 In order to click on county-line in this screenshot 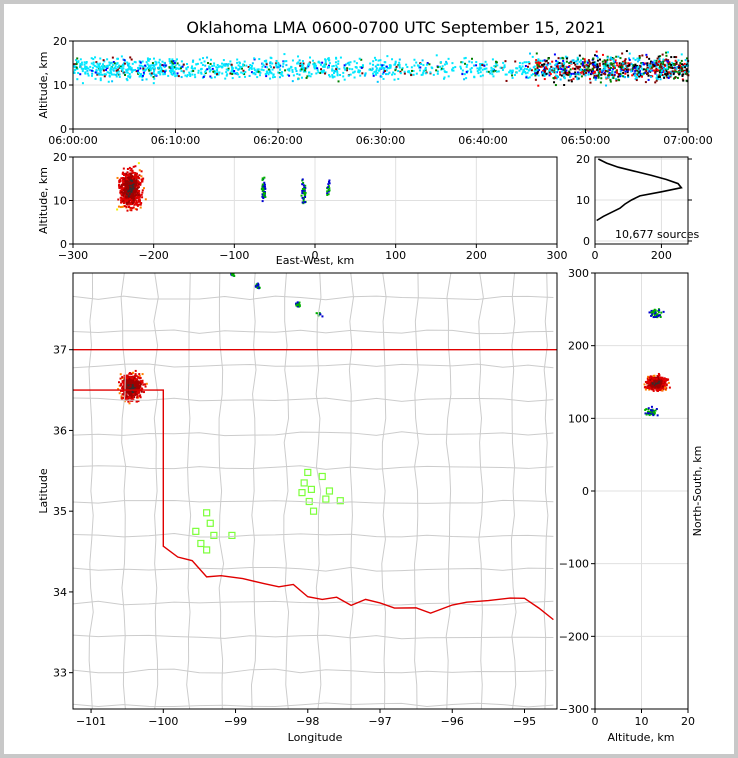, I will do `click(513, 491)`.